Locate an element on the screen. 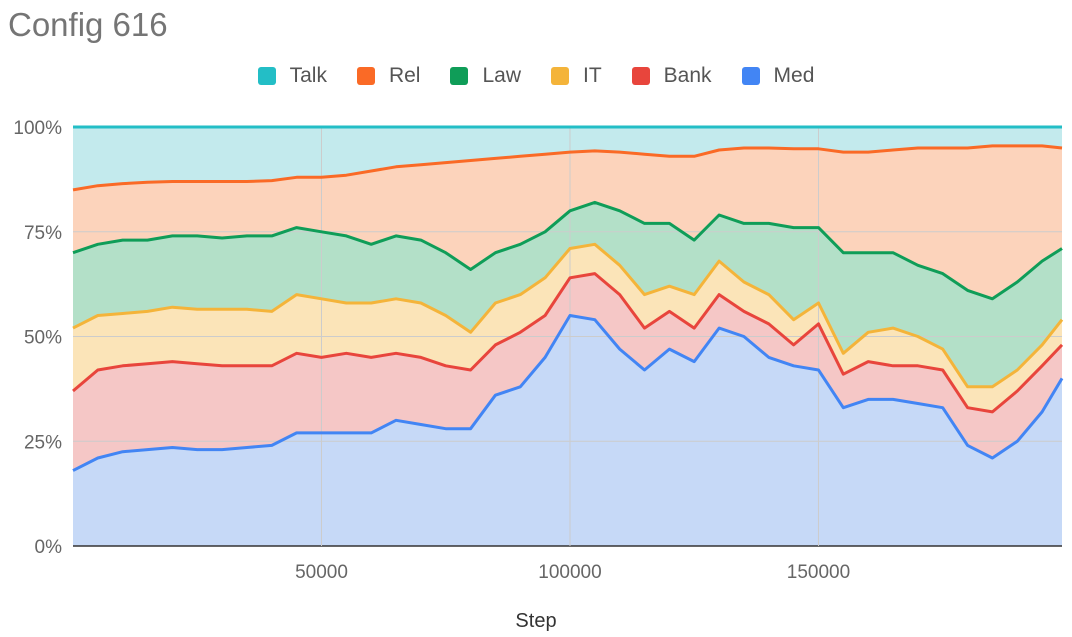 The image size is (1072, 637). y-tick-label: 50% is located at coordinates (43, 338).